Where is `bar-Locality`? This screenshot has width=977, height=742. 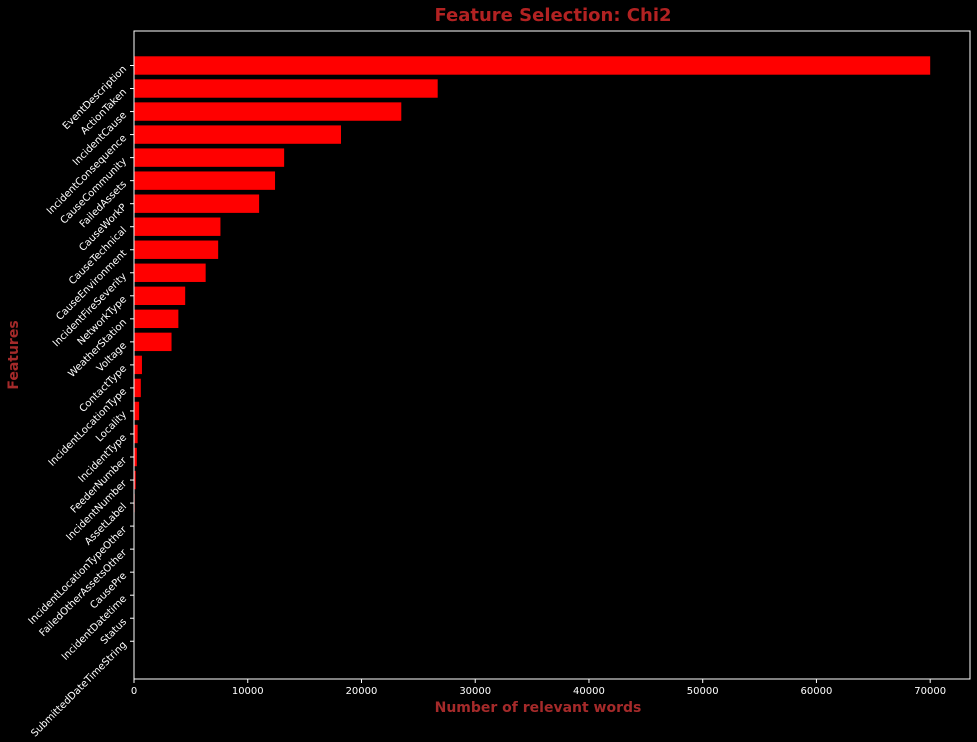 bar-Locality is located at coordinates (137, 411).